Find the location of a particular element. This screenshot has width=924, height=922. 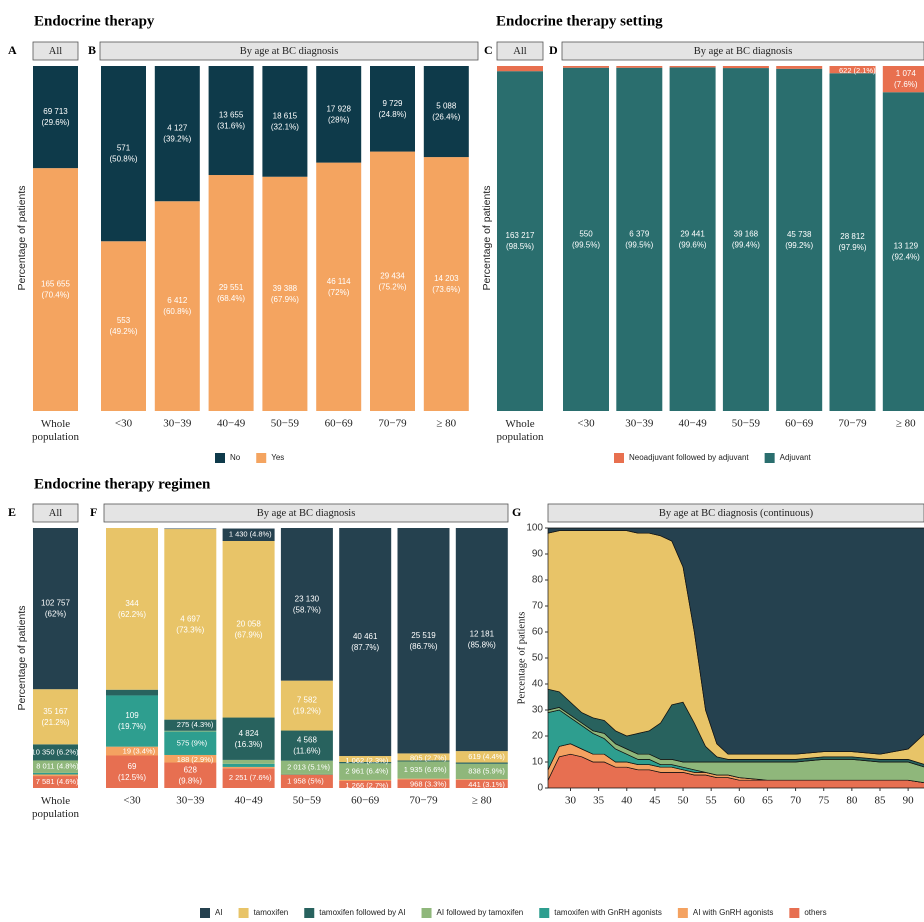

count-label: 19 is located at coordinates (127, 751).